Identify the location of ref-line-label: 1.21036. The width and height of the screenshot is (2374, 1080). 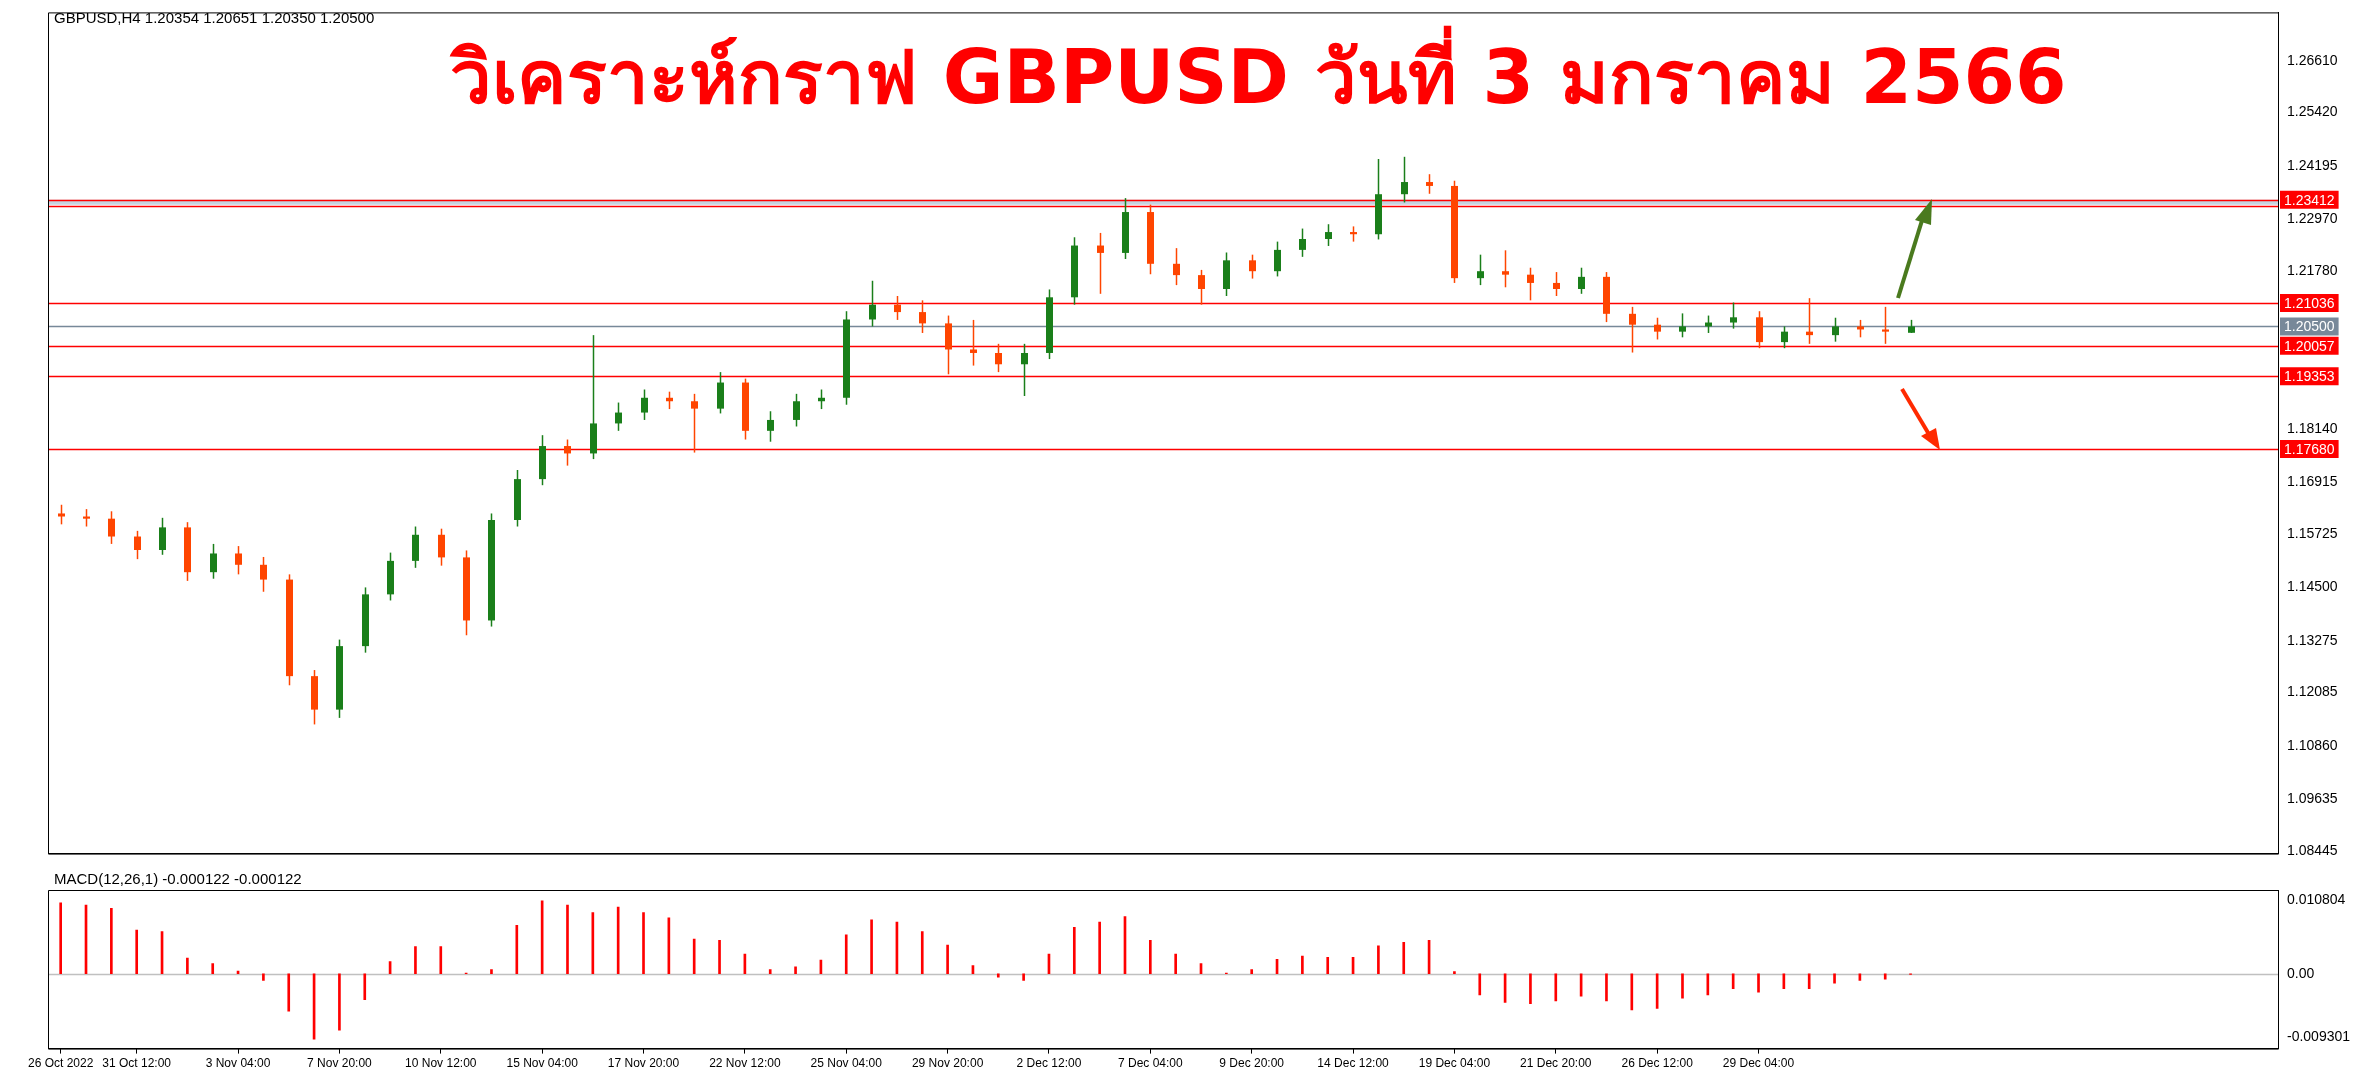
(2309, 302).